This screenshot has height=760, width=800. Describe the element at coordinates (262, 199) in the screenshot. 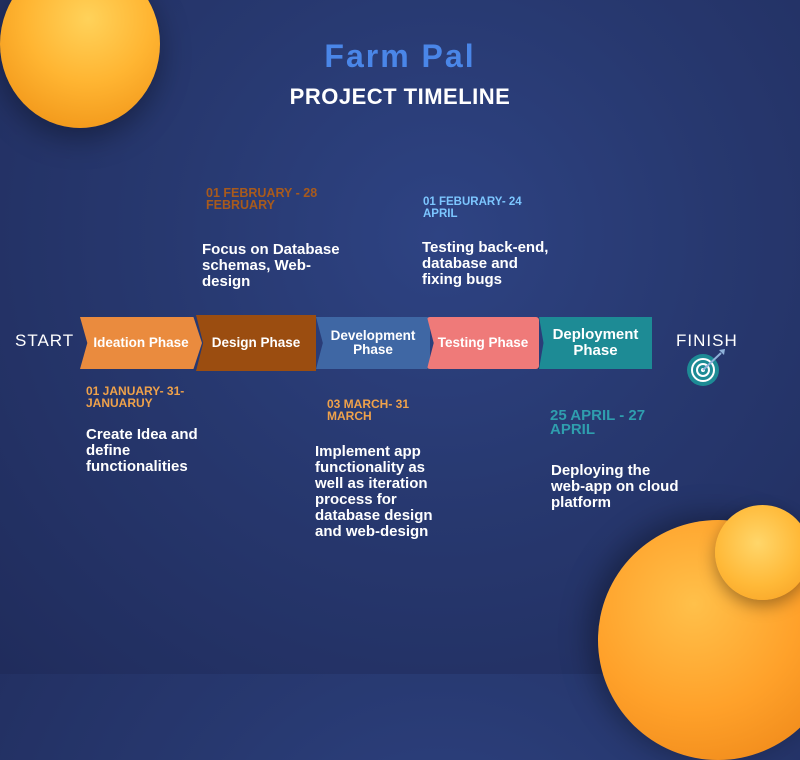

I see `phase-date-design: 01 FEBRUARY - 28 FEBRUARY` at that location.